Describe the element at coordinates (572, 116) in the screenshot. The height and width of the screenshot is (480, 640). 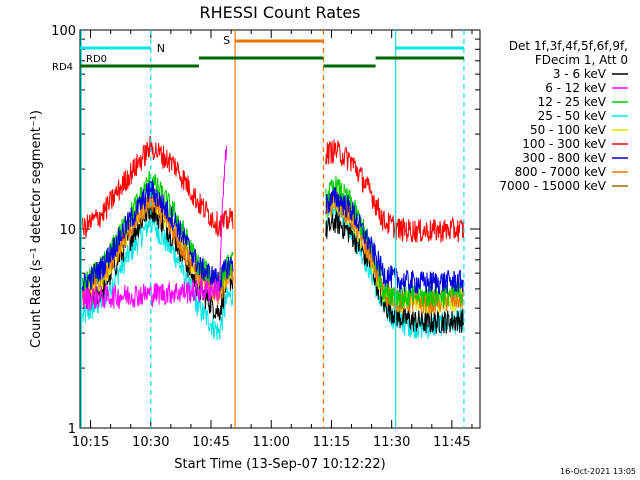
I see `legend-entry-label: 25 - 50 keV` at that location.